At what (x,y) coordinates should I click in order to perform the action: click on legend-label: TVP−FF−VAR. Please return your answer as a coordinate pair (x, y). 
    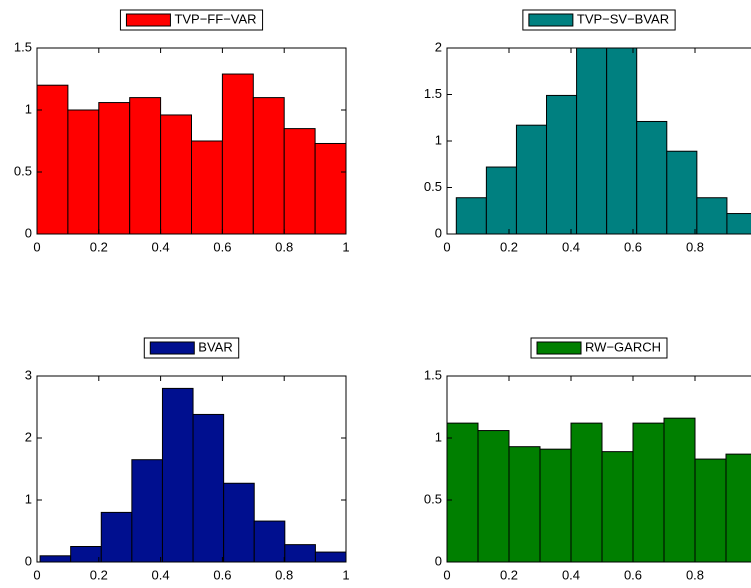
    Looking at the image, I should click on (215, 18).